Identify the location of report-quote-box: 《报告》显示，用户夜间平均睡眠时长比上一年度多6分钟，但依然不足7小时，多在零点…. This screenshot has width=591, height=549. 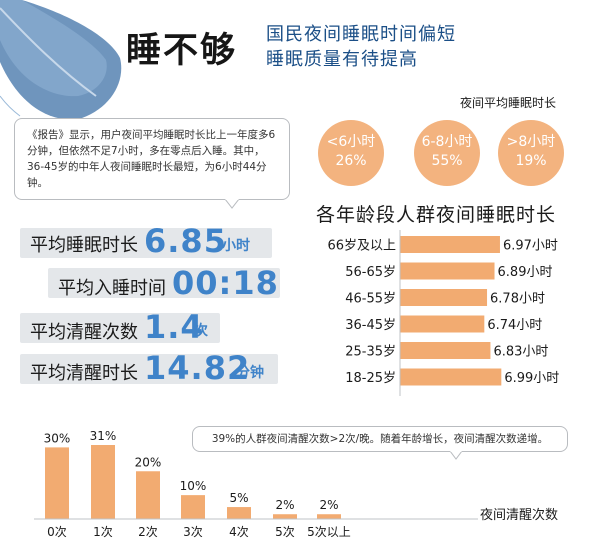
(152, 159).